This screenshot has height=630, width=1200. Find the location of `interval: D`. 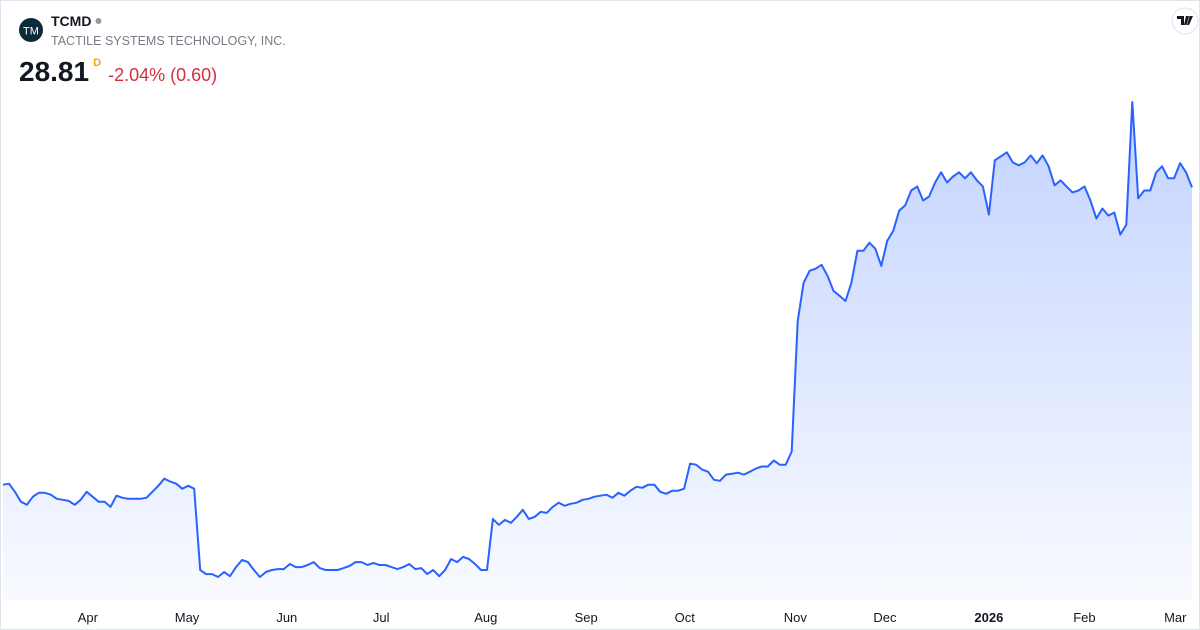

interval: D is located at coordinates (97, 63).